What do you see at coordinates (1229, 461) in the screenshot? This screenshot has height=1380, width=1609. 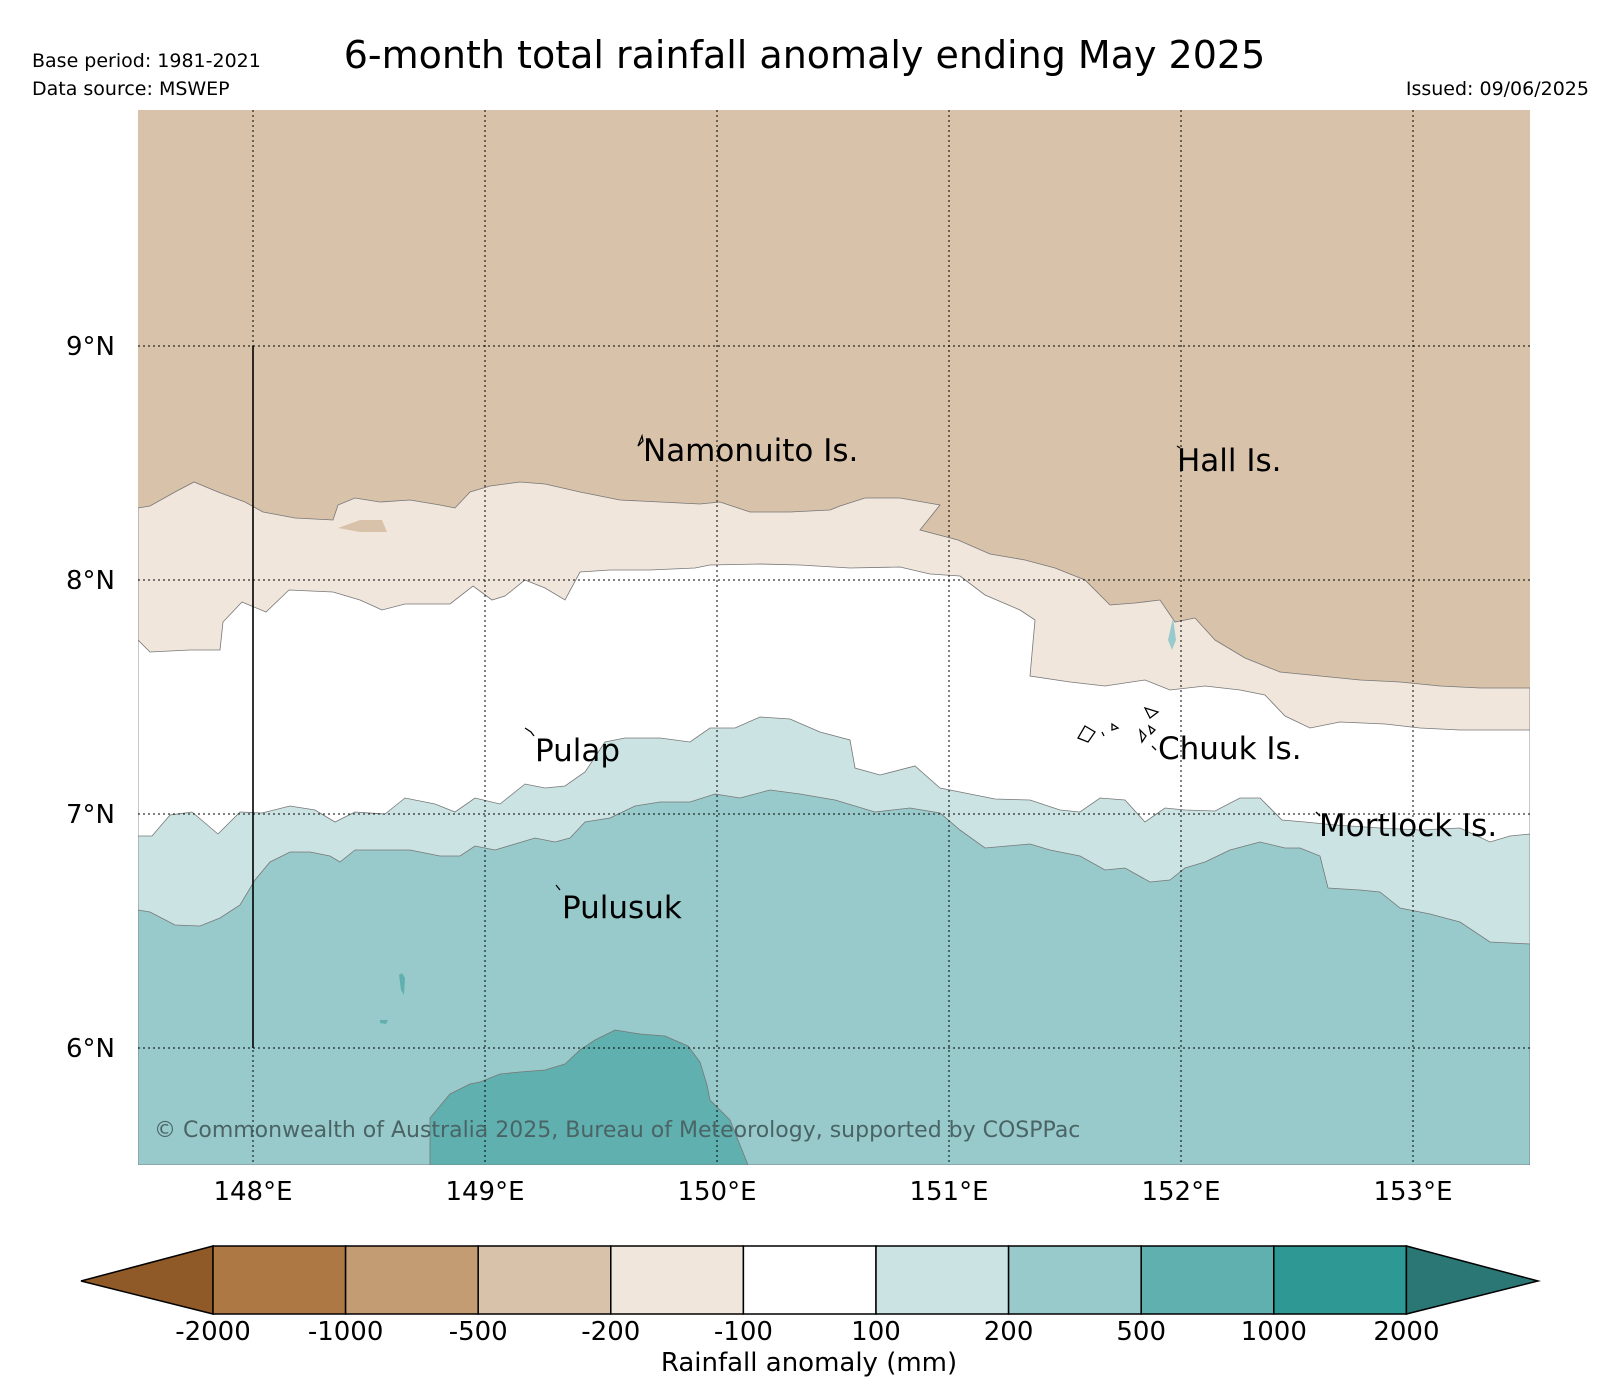 I see `place-label-hall: Hall Is.` at bounding box center [1229, 461].